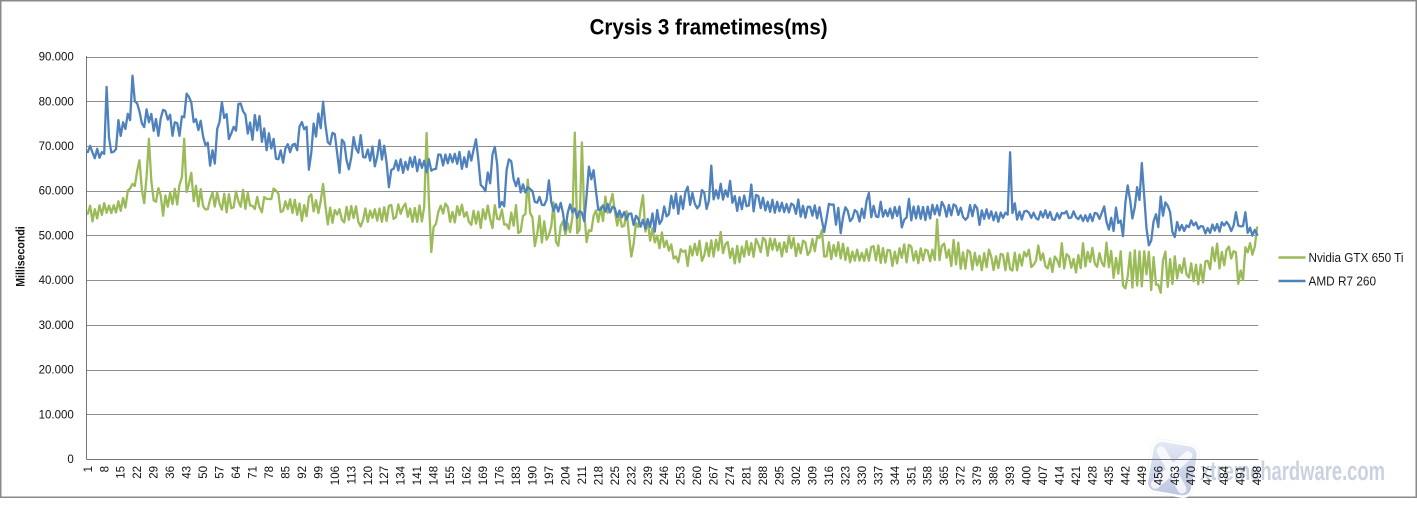 This screenshot has width=1417, height=505. I want to click on svg-text: 134, so click(402, 475).